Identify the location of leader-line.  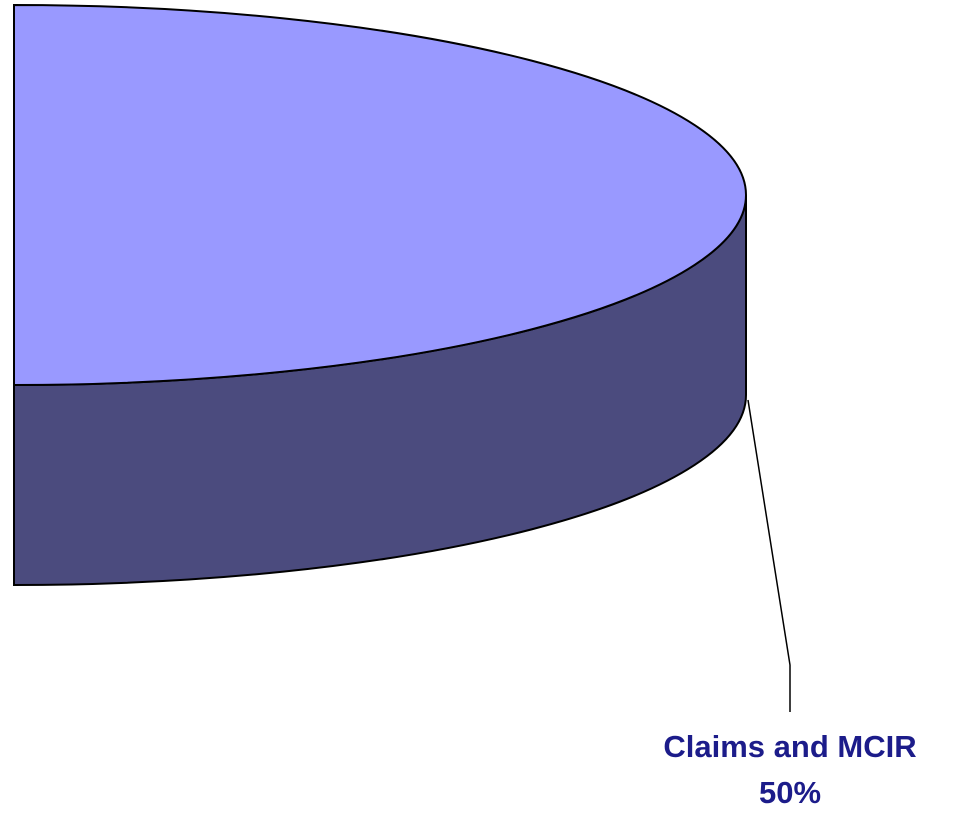
(769, 555).